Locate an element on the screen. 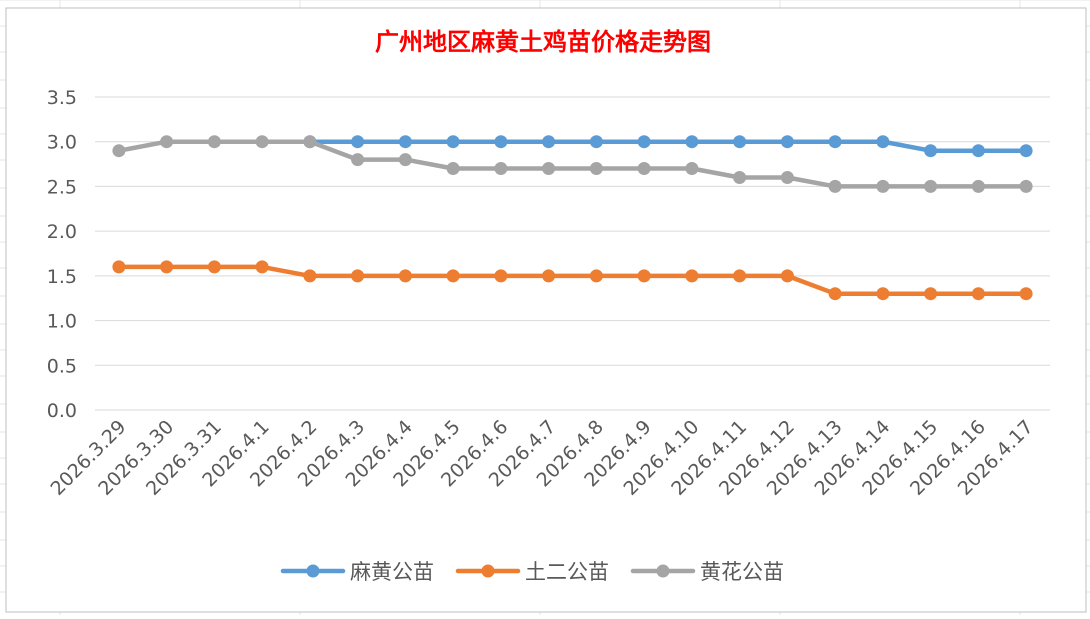 This screenshot has width=1090, height=619. y-tick-label: 3.0 is located at coordinates (62, 143).